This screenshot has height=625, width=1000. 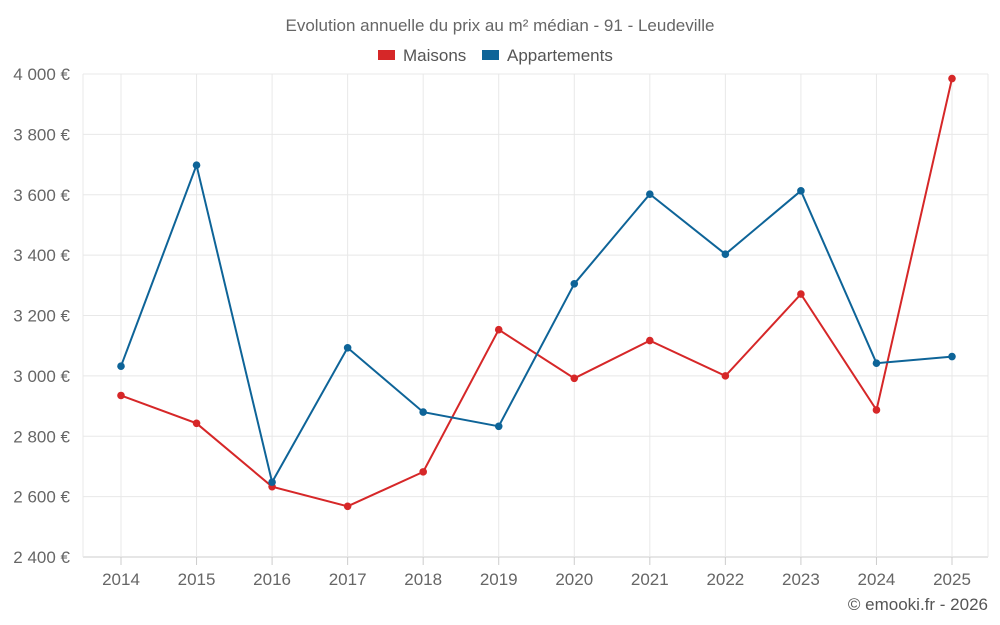 What do you see at coordinates (877, 579) in the screenshot?
I see `x-tick-label: 2024` at bounding box center [877, 579].